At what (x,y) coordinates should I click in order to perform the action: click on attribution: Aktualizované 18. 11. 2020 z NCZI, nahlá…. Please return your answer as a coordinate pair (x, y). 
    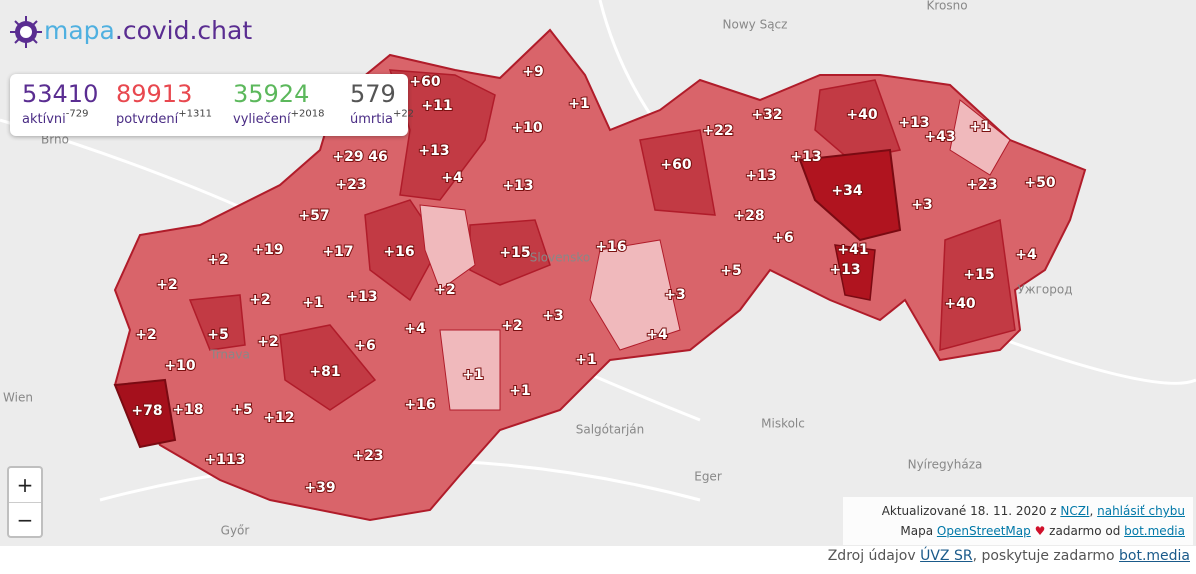
    Looking at the image, I should click on (1018, 521).